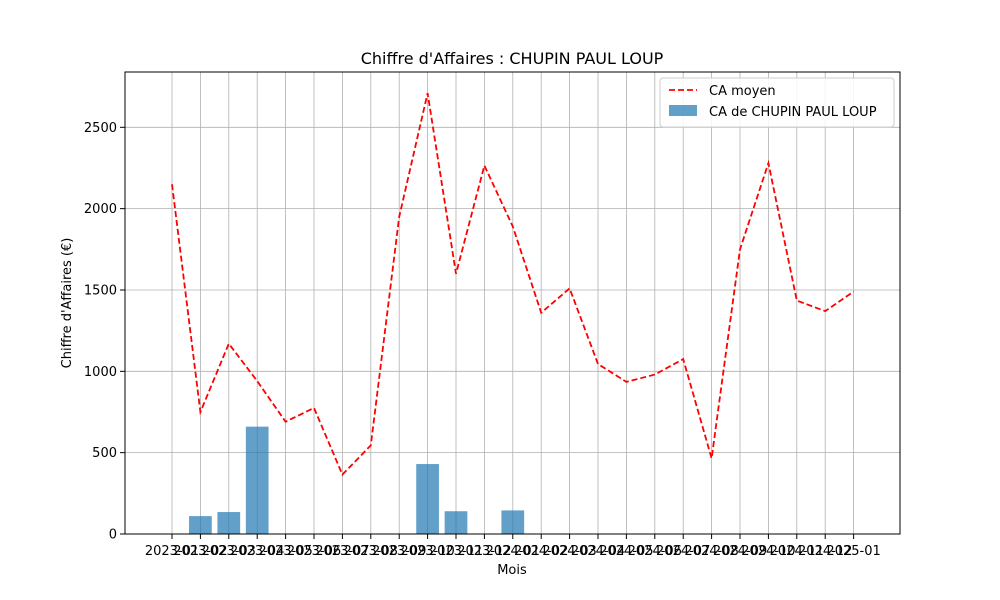 This screenshot has height=600, width=1000. What do you see at coordinates (172, 551) in the screenshot?
I see `x-tick-label: 2023-01` at bounding box center [172, 551].